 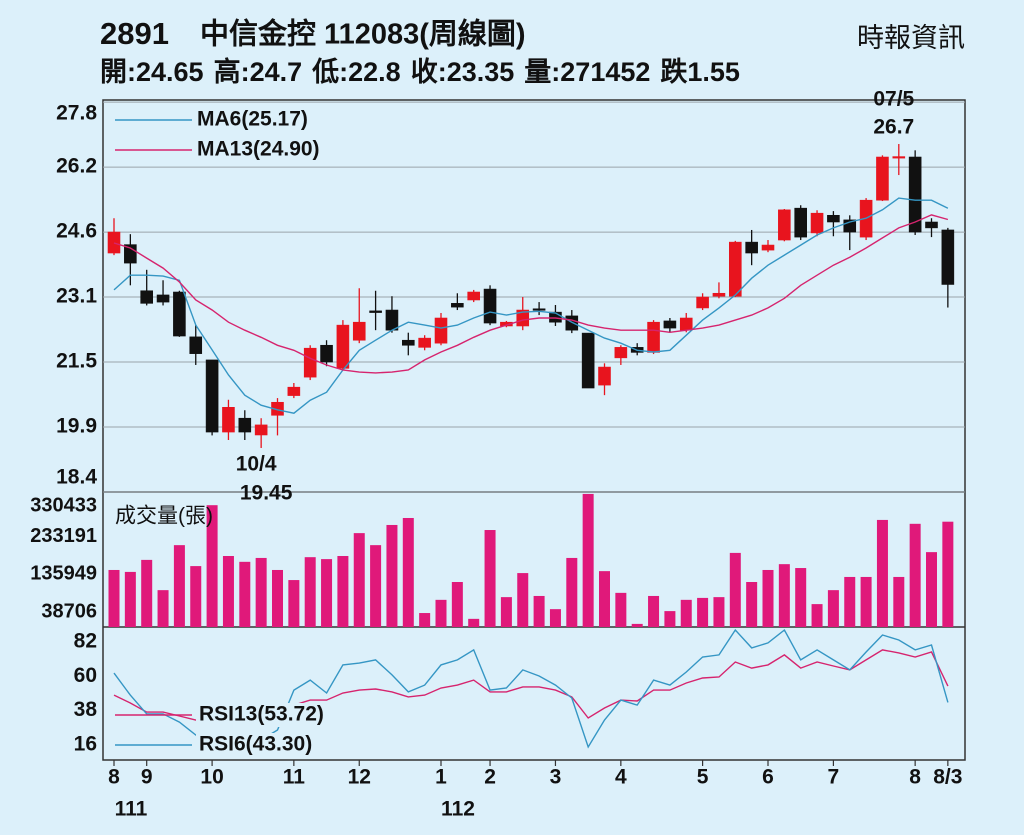 I want to click on y-tick-label: 16, so click(x=85, y=744).